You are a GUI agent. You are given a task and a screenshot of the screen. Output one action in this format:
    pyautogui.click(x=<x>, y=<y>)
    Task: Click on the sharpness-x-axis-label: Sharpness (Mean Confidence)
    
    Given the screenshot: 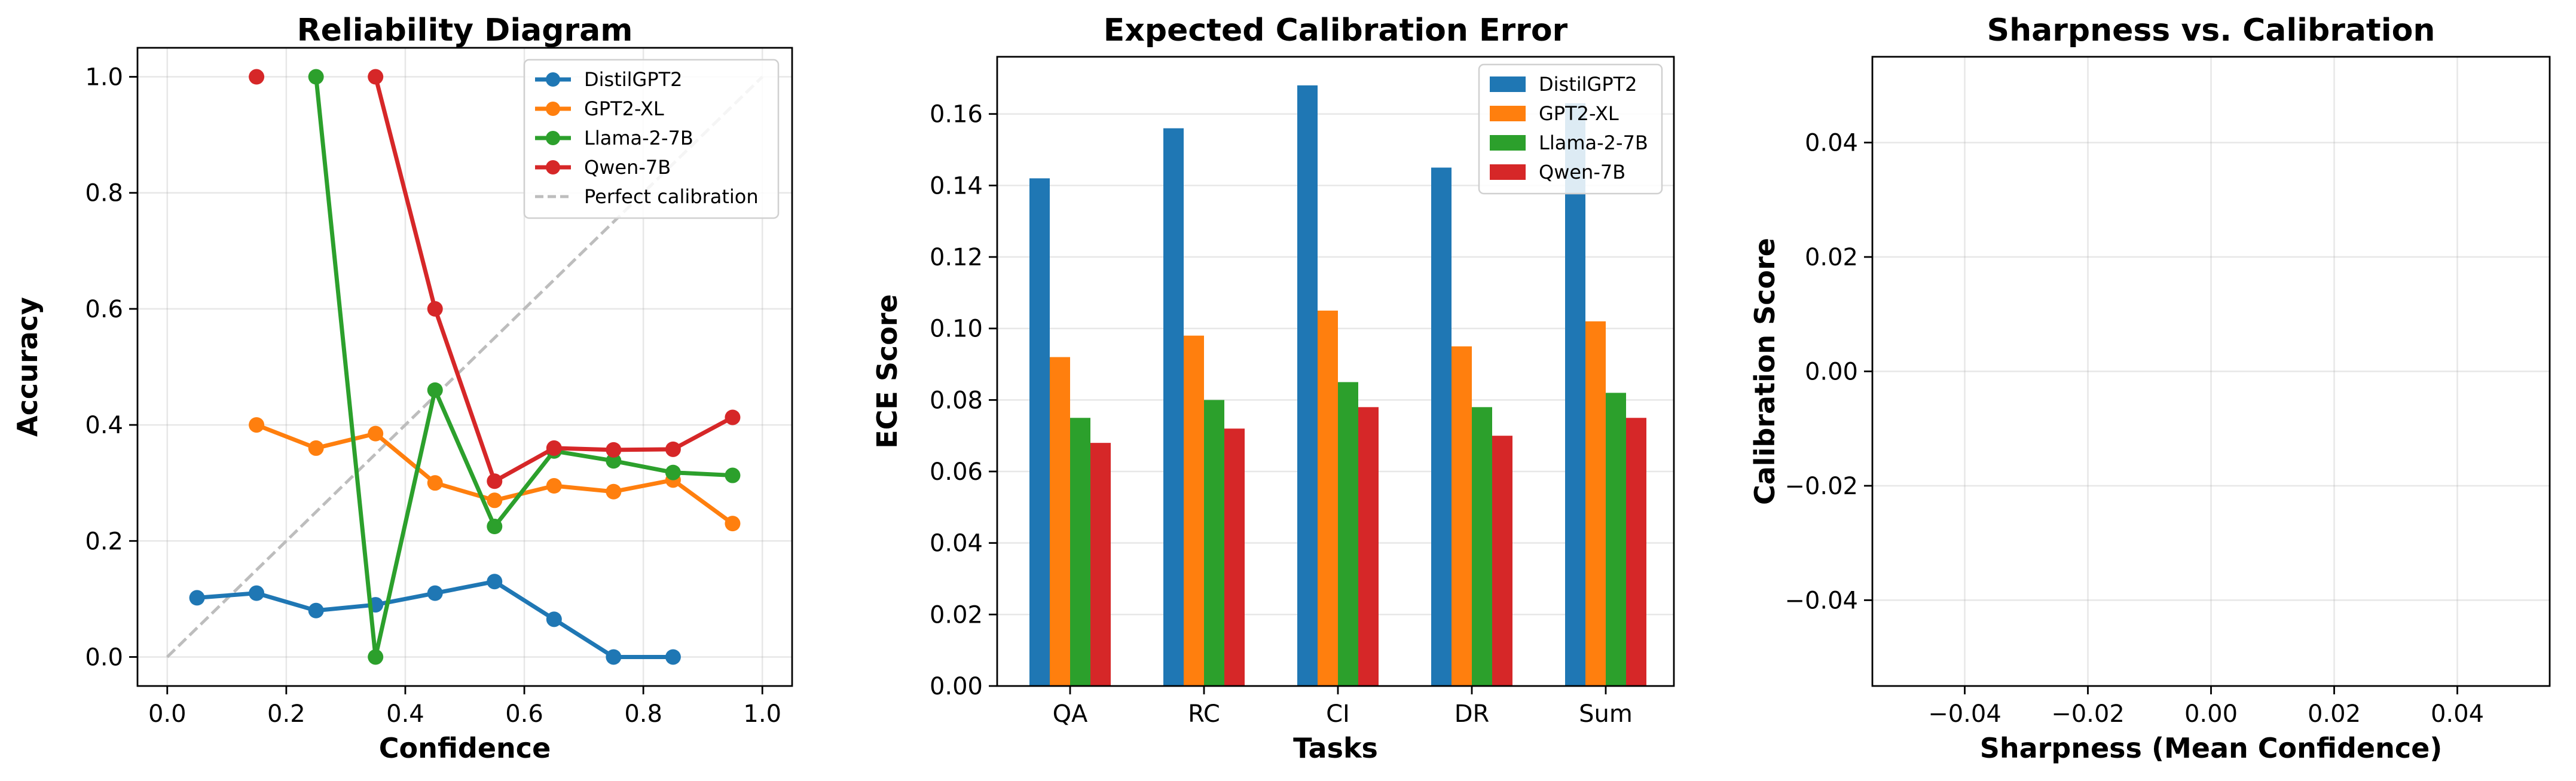 What is the action you would take?
    pyautogui.click(x=2212, y=748)
    